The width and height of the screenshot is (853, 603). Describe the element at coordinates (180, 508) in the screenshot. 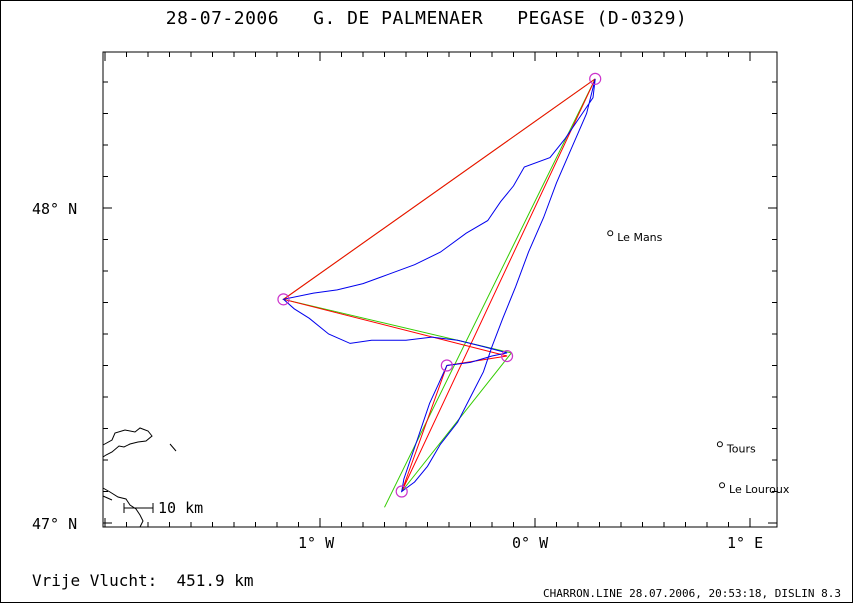

I see `scale-bar-label: 10 km` at that location.